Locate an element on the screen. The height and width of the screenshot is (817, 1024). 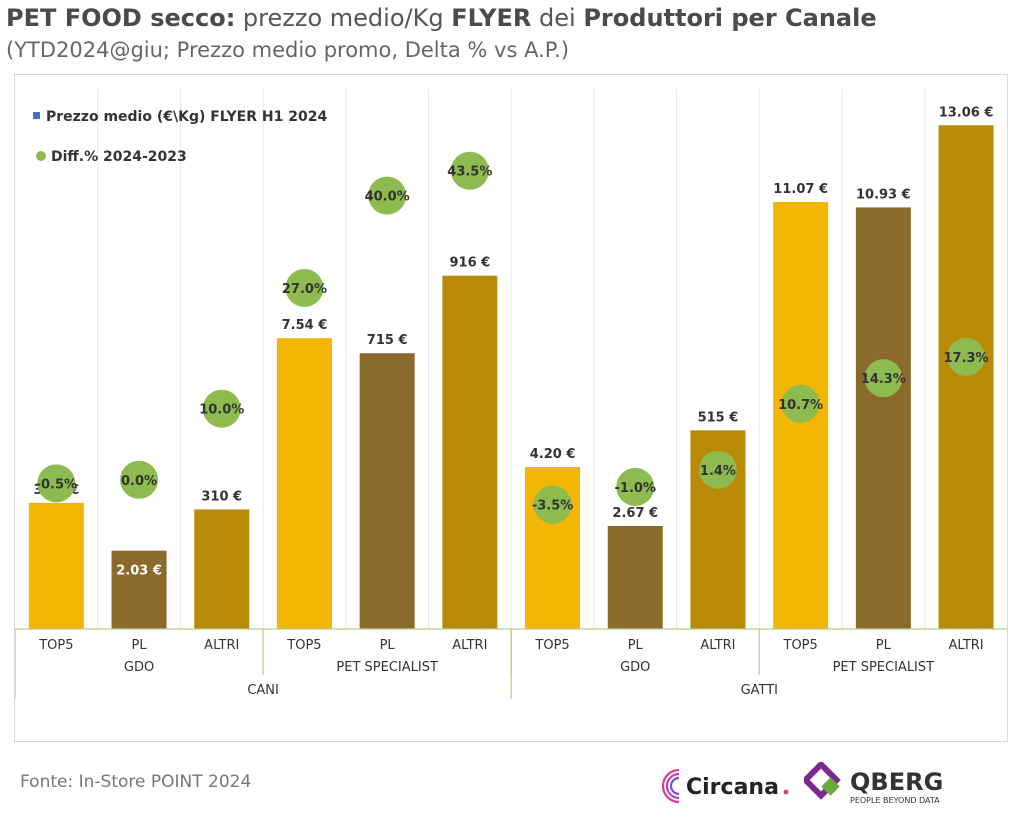
title-normal-1: prezzo medio/Kg is located at coordinates (343, 18).